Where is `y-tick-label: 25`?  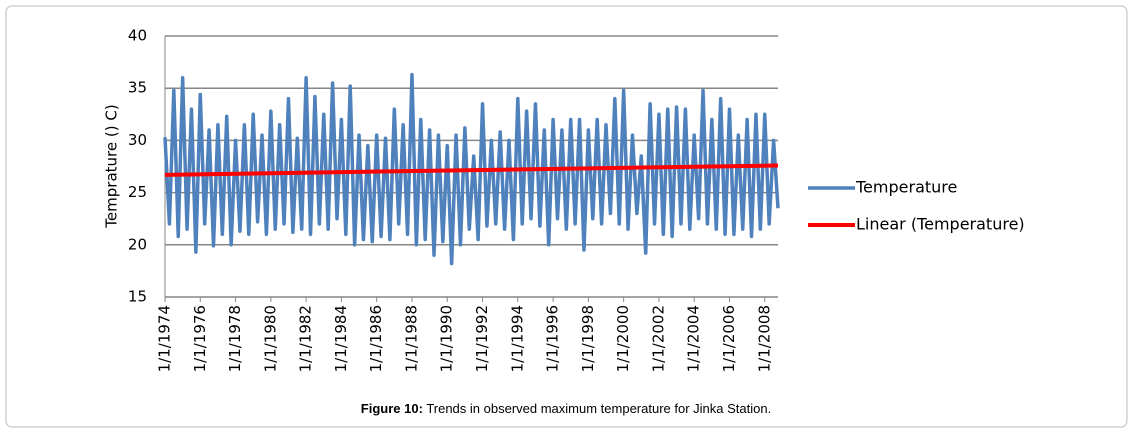
y-tick-label: 25 is located at coordinates (137, 192).